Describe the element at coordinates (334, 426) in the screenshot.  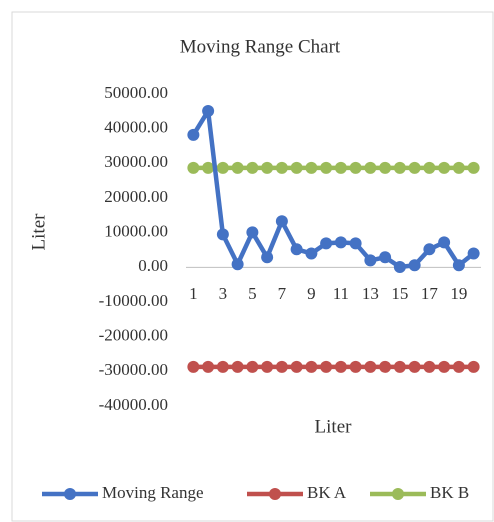
I see `x-axis-title: Liter` at that location.